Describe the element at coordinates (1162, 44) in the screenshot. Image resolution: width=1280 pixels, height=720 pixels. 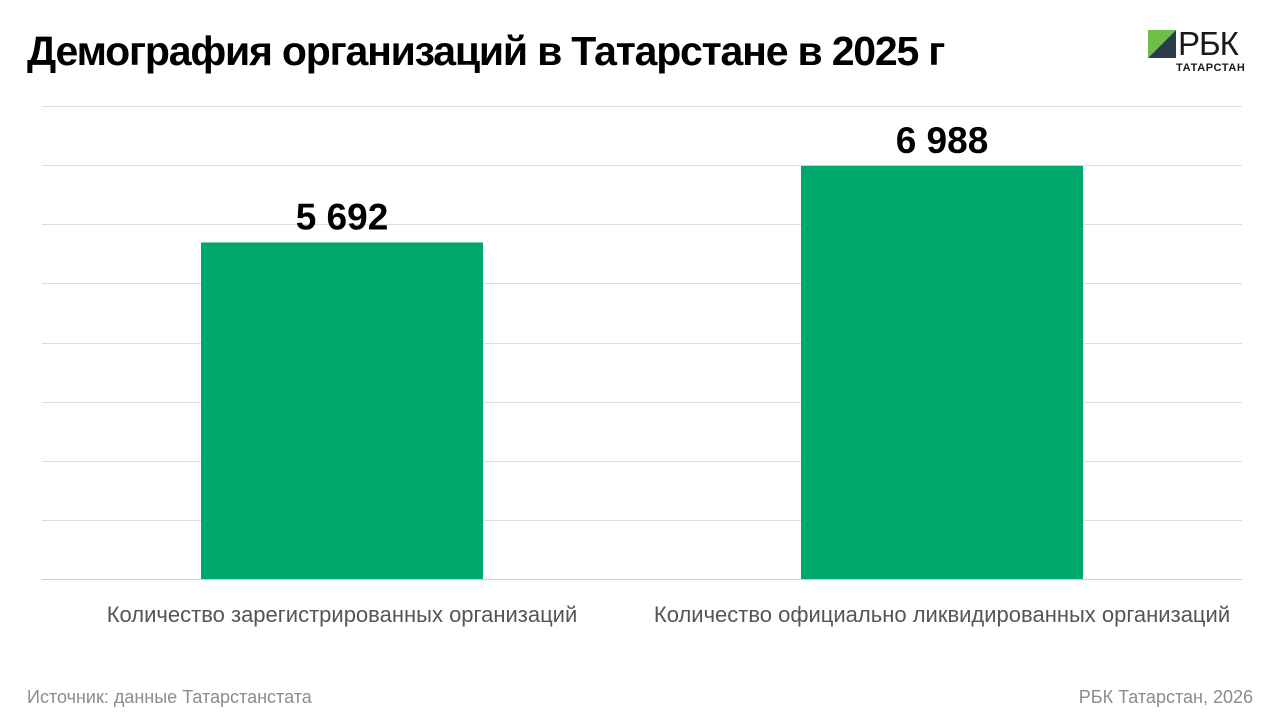
I see `rbc-logo-mark-icon` at that location.